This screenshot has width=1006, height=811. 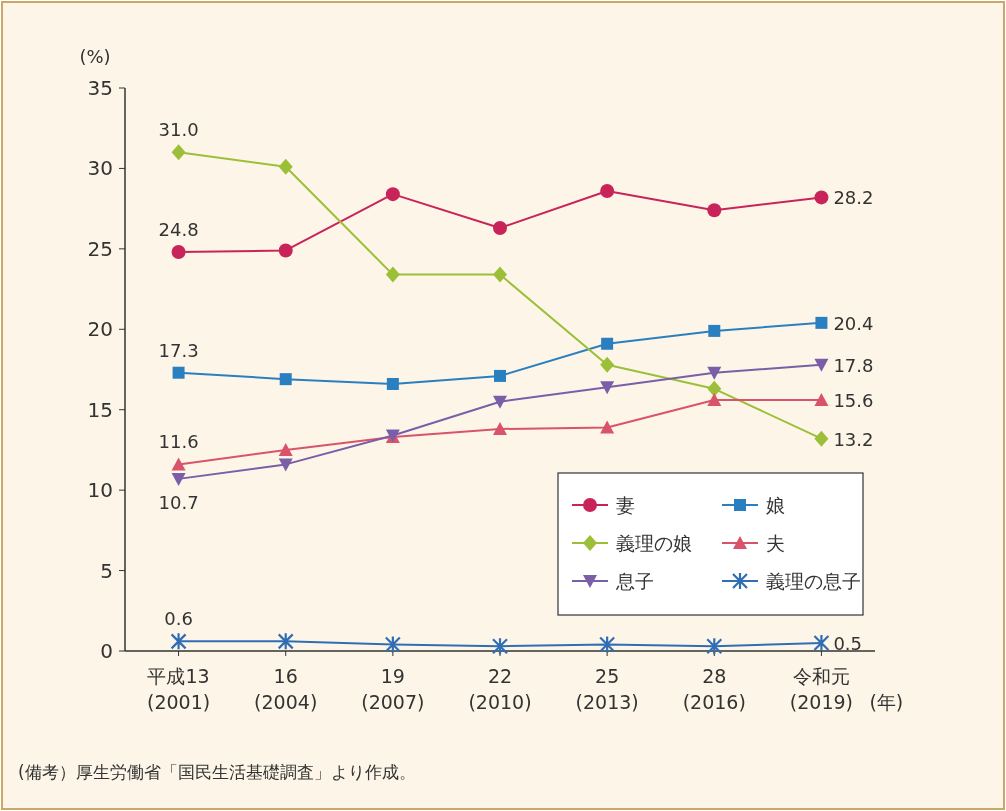 What do you see at coordinates (178, 130) in the screenshot?
I see `data-label: 31.0` at bounding box center [178, 130].